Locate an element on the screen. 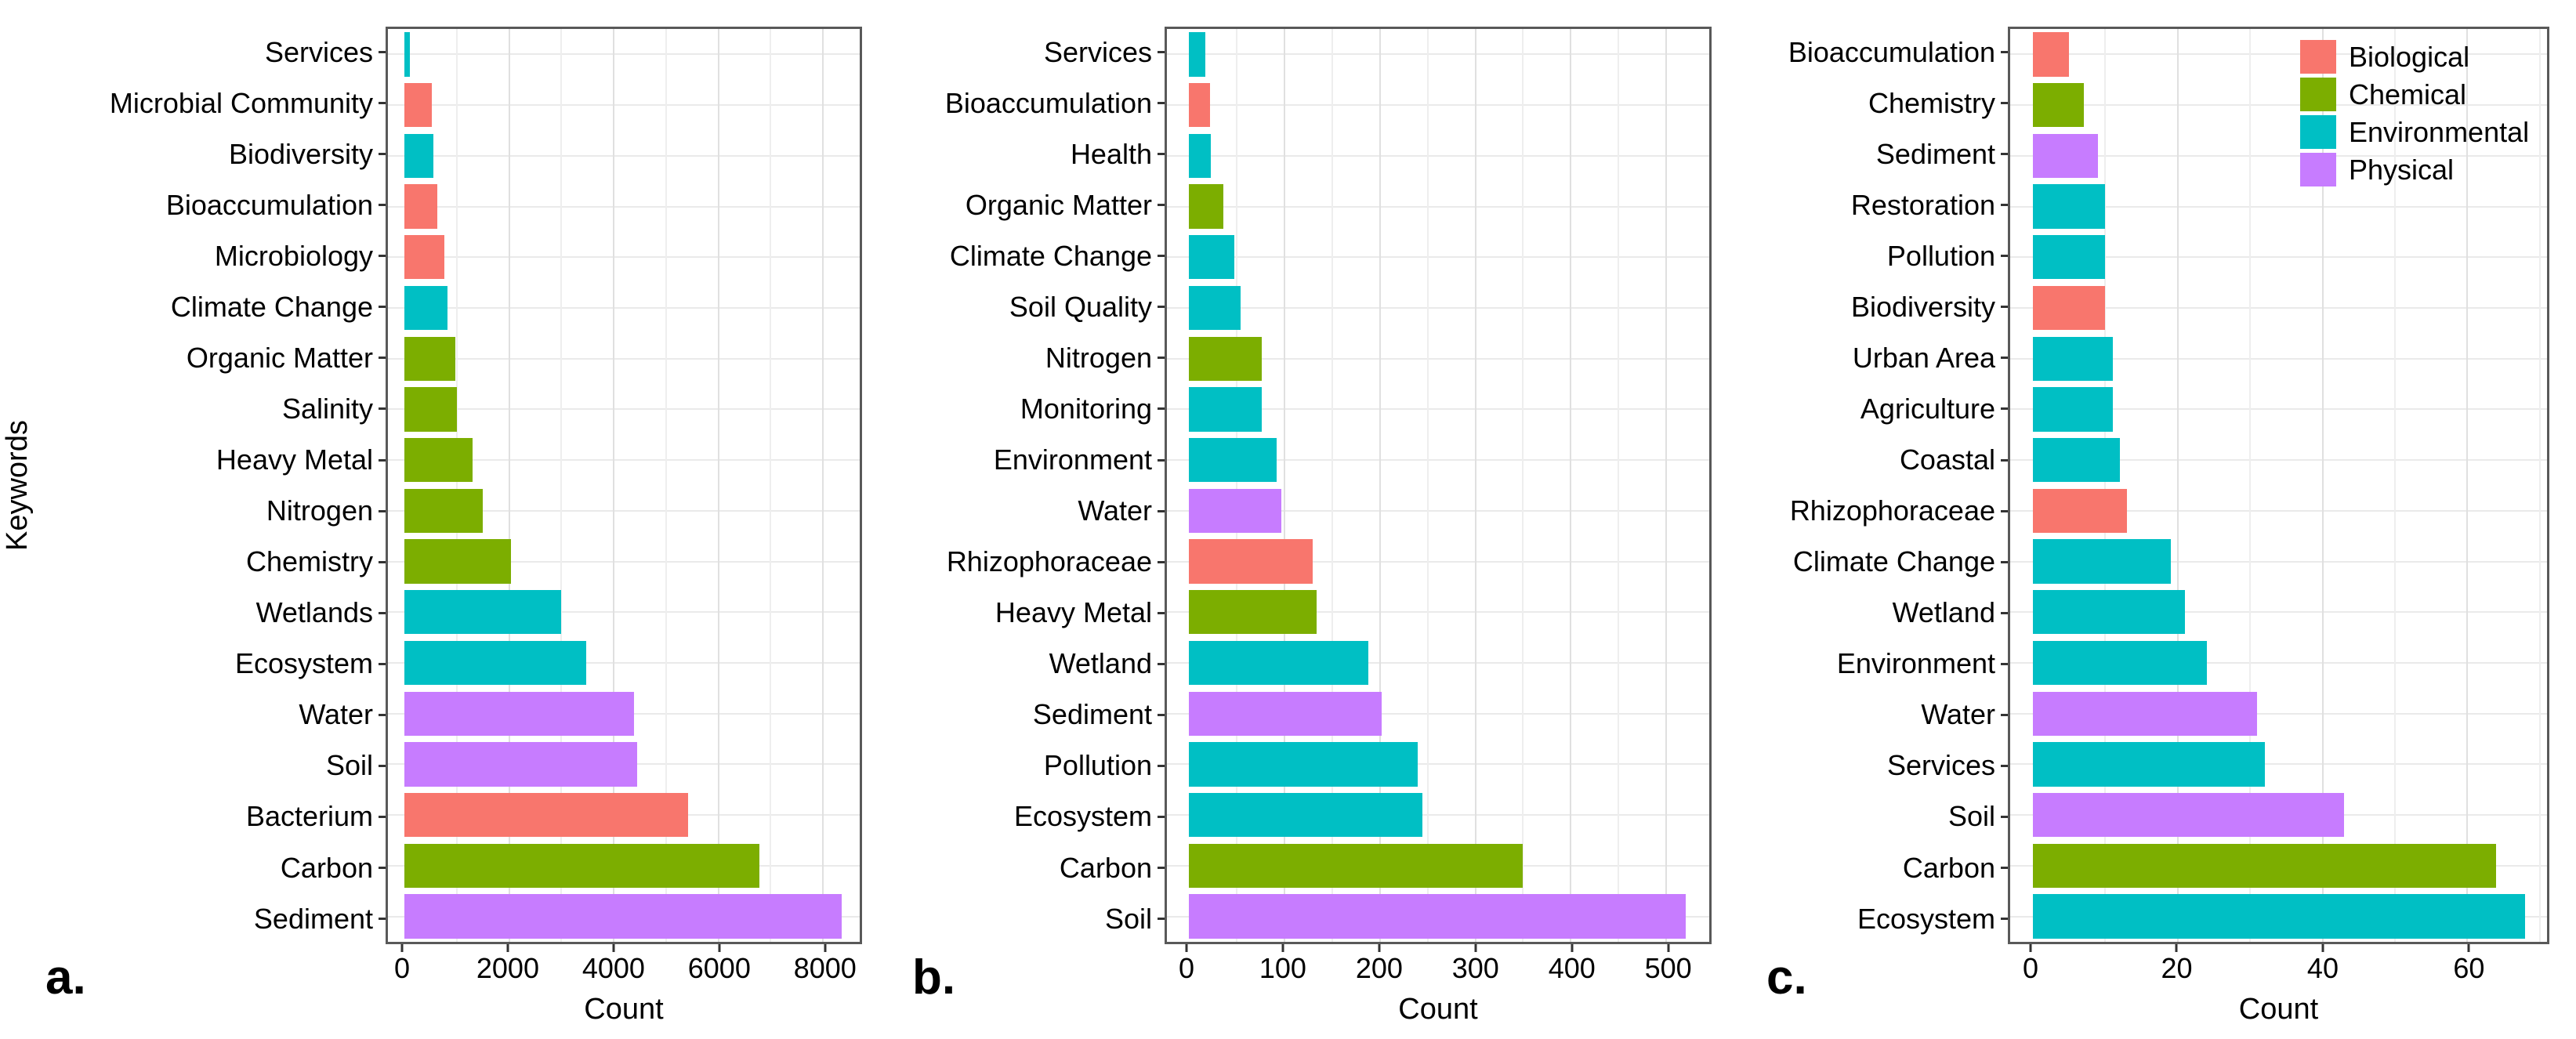 The image size is (2576, 1039). x-tick-label: 0 is located at coordinates (402, 968).